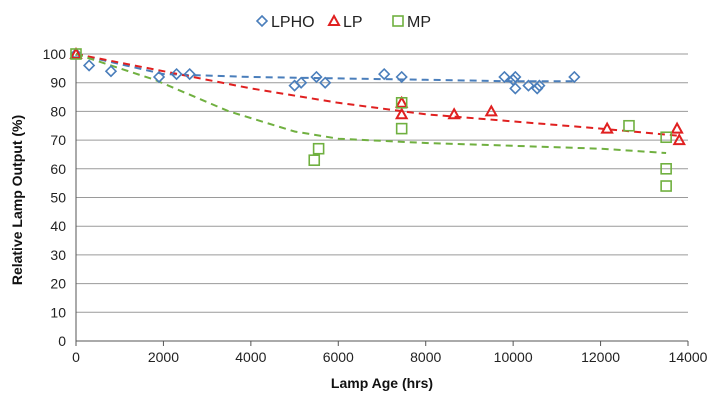 This screenshot has width=712, height=398. Describe the element at coordinates (58, 83) in the screenshot. I see `y-tick-label: 90` at that location.